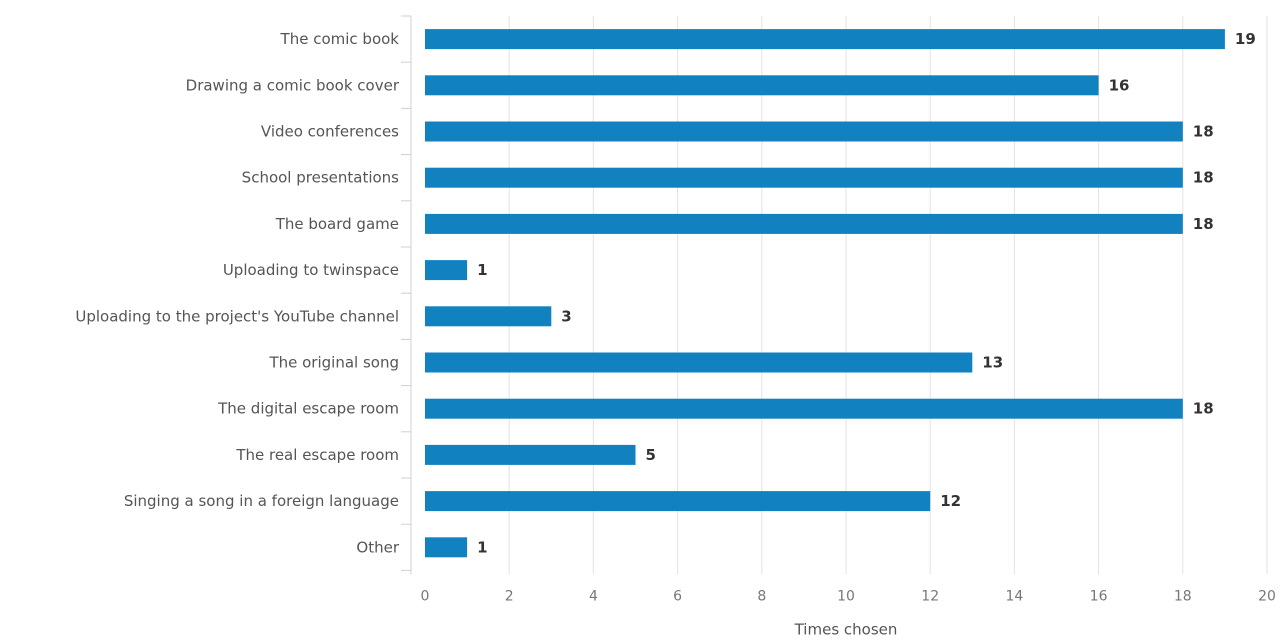 The width and height of the screenshot is (1288, 644). What do you see at coordinates (593, 596) in the screenshot?
I see `x-tick-label: 4` at bounding box center [593, 596].